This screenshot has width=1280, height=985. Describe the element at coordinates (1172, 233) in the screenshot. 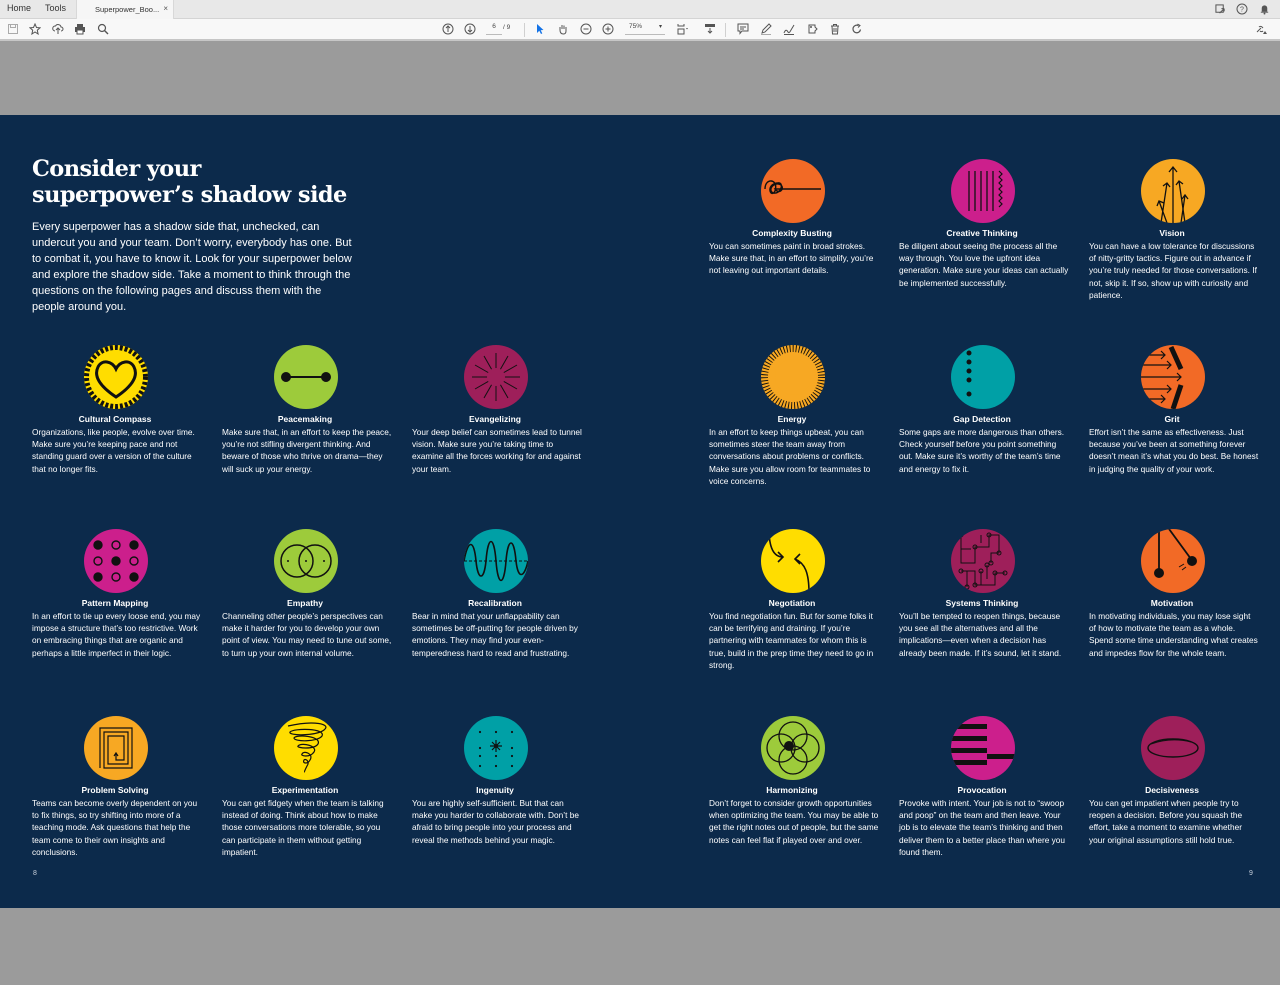

I see `superpower-name: Vision` at that location.